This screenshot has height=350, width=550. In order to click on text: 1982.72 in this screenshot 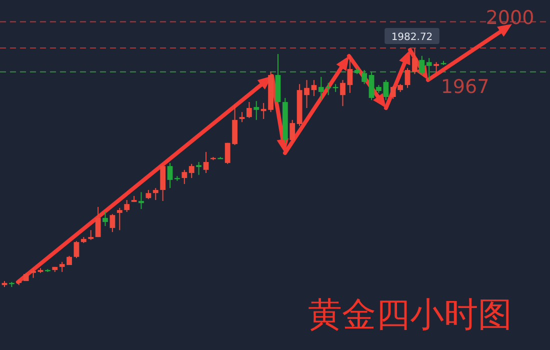, I will do `click(412, 37)`.